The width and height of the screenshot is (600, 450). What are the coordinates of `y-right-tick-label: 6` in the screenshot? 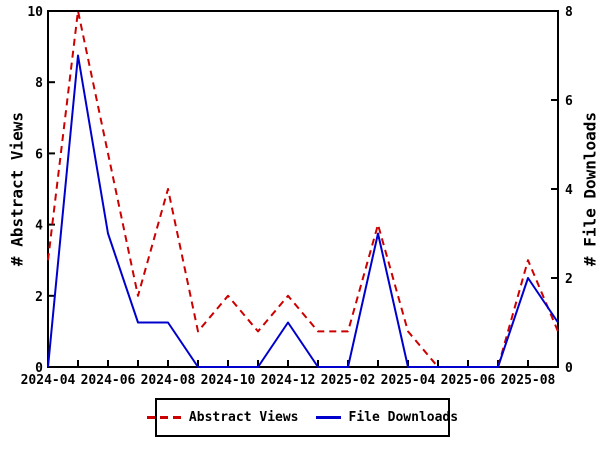 It's located at (569, 101).